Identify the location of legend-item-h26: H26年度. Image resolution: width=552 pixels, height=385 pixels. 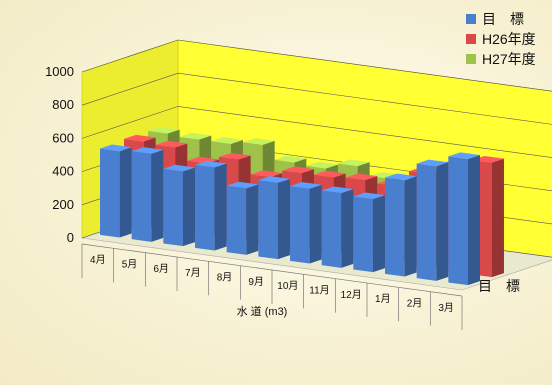
(501, 39).